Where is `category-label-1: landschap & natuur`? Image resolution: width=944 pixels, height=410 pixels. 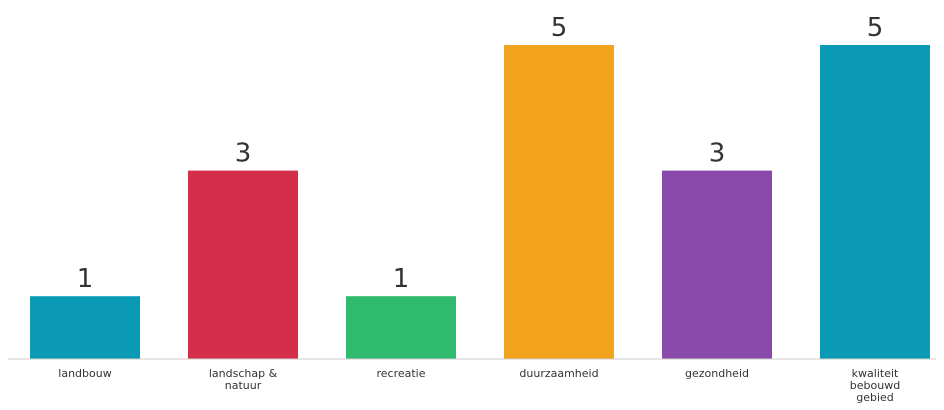
category-label-1: landschap & natuur is located at coordinates (243, 379).